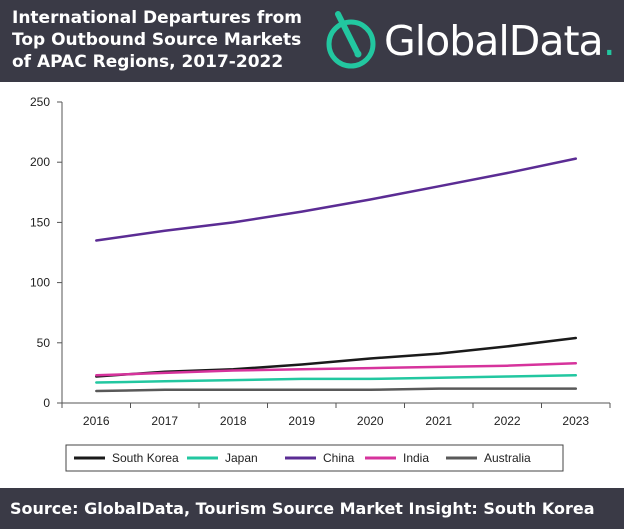 This screenshot has height=529, width=624. I want to click on y-tick-label: 100, so click(40, 283).